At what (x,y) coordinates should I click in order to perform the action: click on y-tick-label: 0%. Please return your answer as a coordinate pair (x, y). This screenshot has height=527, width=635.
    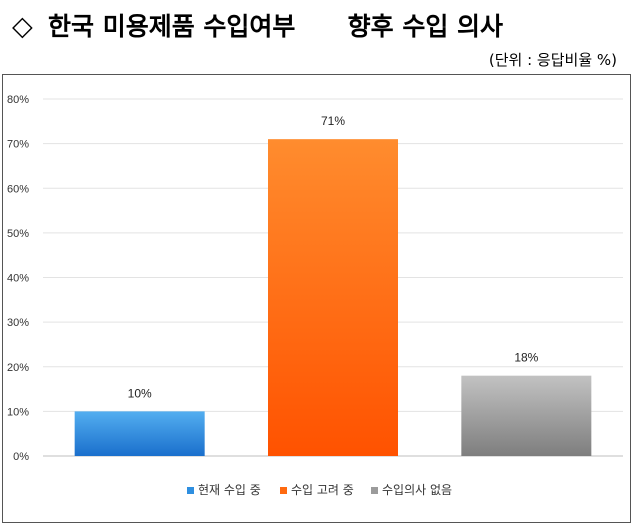
    Looking at the image, I should click on (21, 457).